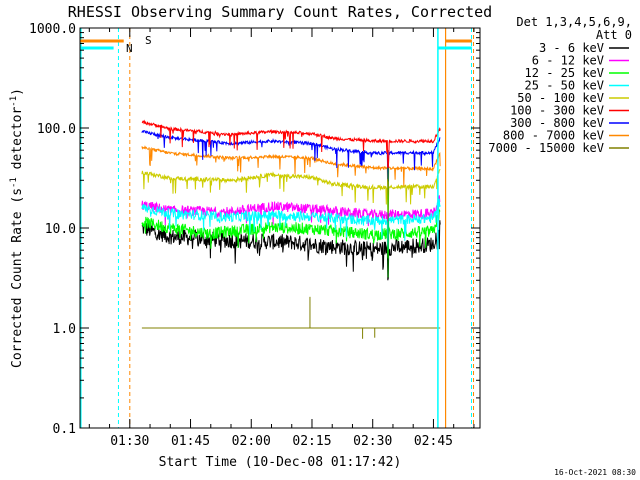 The height and width of the screenshot is (480, 640). I want to click on y-tick-label: 0.1, so click(64, 429).